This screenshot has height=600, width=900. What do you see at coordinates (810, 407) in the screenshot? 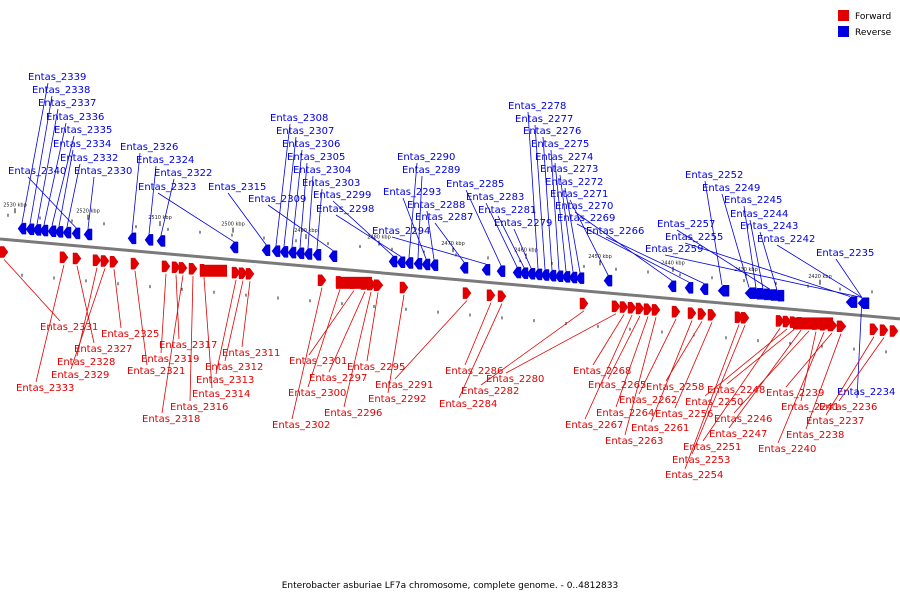
I see `forward-gene-label: Entas_2241` at bounding box center [810, 407].